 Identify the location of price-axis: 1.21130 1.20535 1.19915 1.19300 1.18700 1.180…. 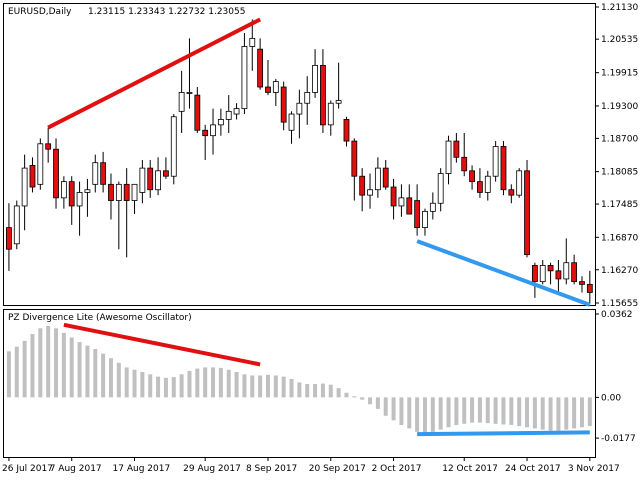
(616, 156).